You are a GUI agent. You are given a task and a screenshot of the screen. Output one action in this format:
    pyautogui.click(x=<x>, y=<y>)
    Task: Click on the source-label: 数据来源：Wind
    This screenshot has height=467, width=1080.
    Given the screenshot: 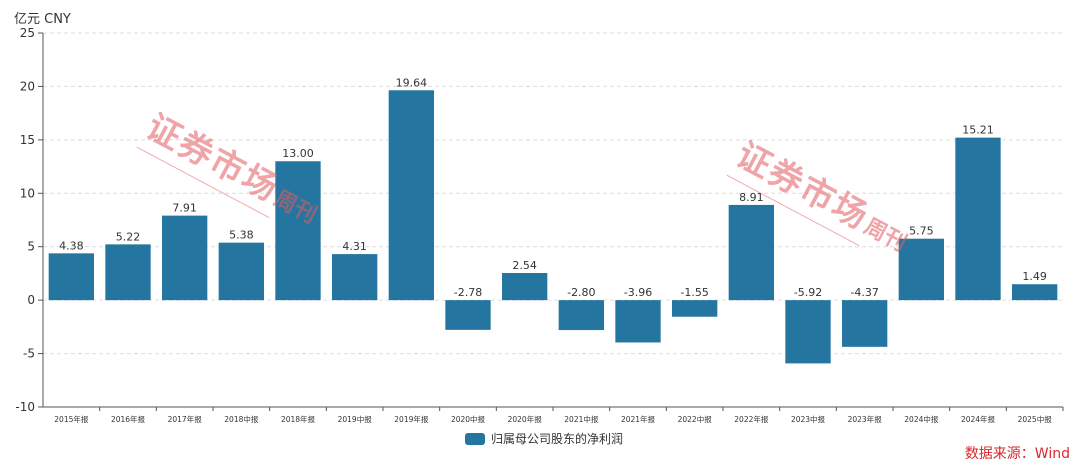 What is the action you would take?
    pyautogui.click(x=1017, y=454)
    